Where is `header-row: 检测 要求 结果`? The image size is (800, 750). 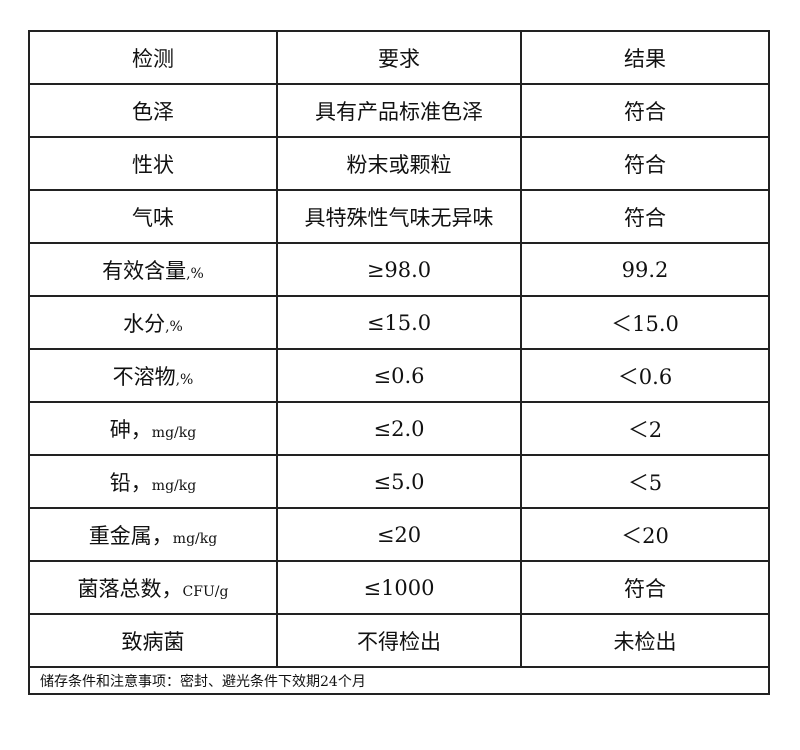
header-row: 检测 要求 结果 is located at coordinates (399, 57).